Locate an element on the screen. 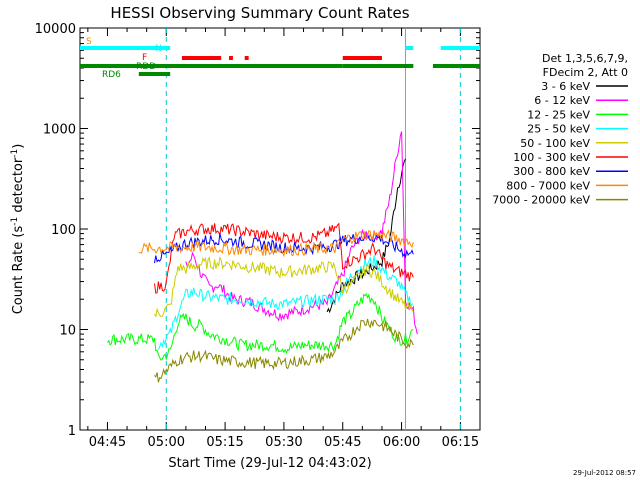 Image resolution: width=640 pixels, height=480 pixels. x-tick-label: 04:45 is located at coordinates (107, 442).